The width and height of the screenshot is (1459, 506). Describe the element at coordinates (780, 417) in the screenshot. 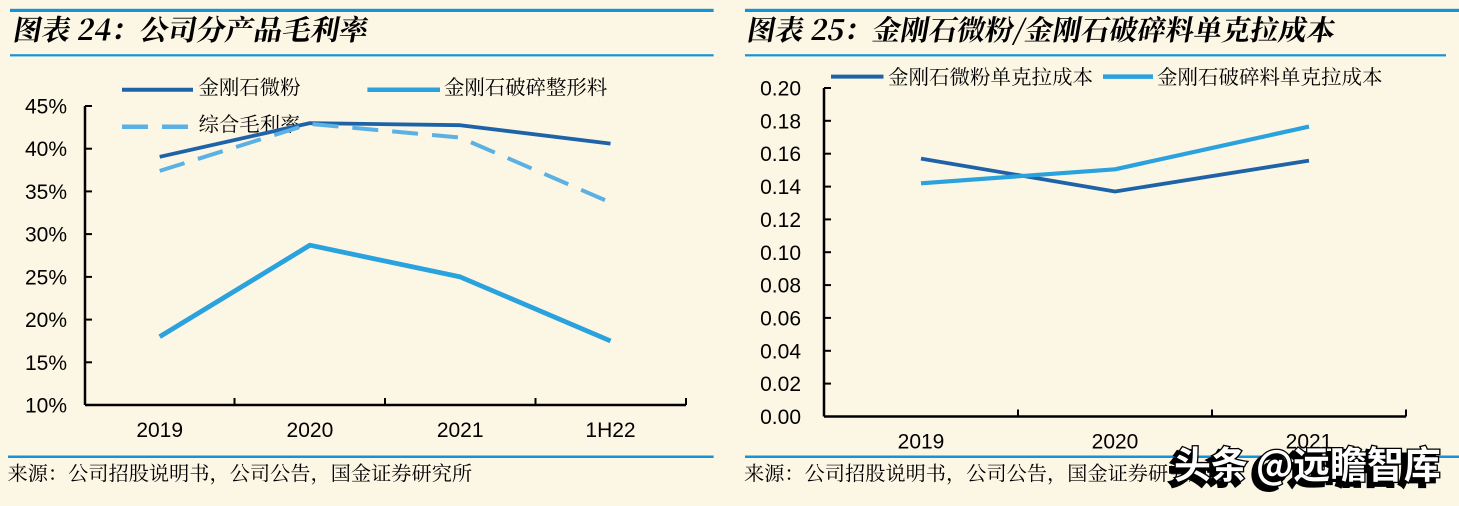

I see `svg-text: 0.00` at that location.